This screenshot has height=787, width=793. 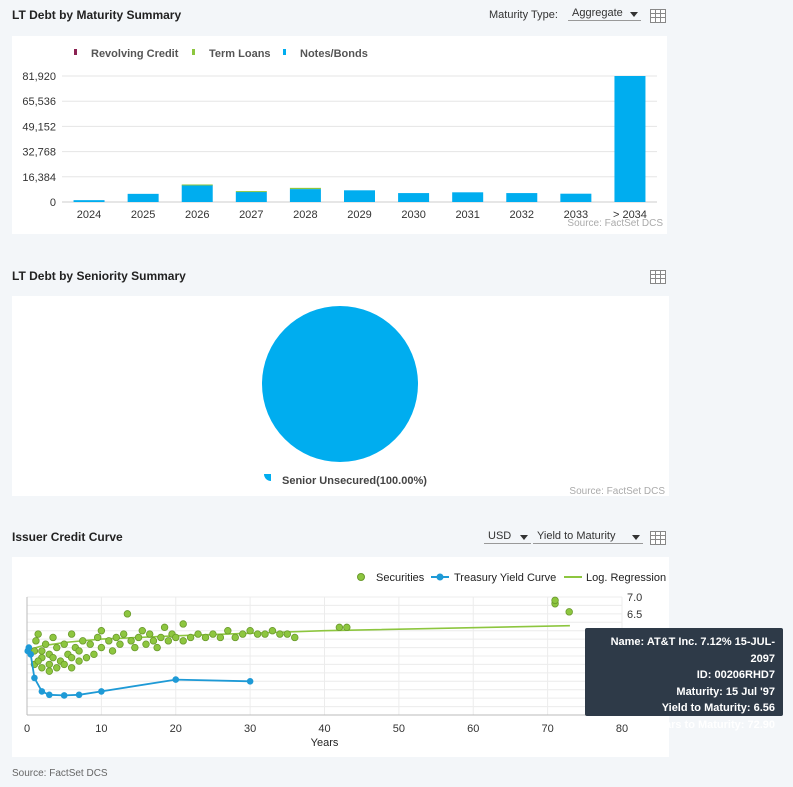 I want to click on maturity-source: Source: FactSet DCS, so click(x=615, y=223).